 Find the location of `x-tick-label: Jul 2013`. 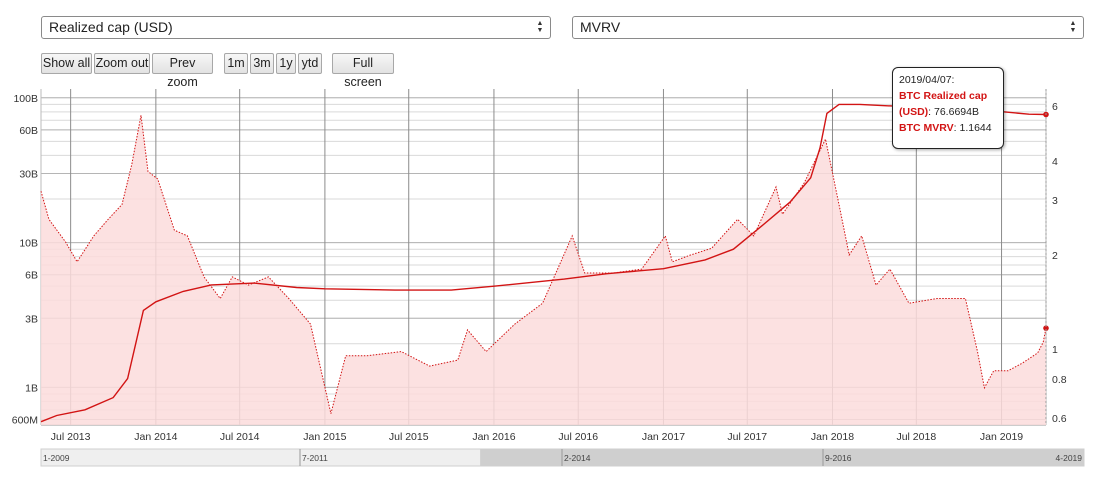

x-tick-label: Jul 2013 is located at coordinates (71, 437).